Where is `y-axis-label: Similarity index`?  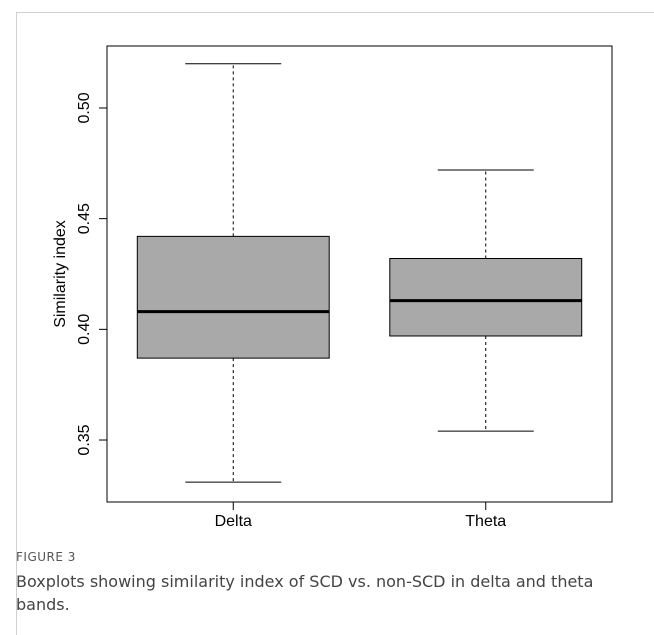
y-axis-label: Similarity index is located at coordinates (60, 274).